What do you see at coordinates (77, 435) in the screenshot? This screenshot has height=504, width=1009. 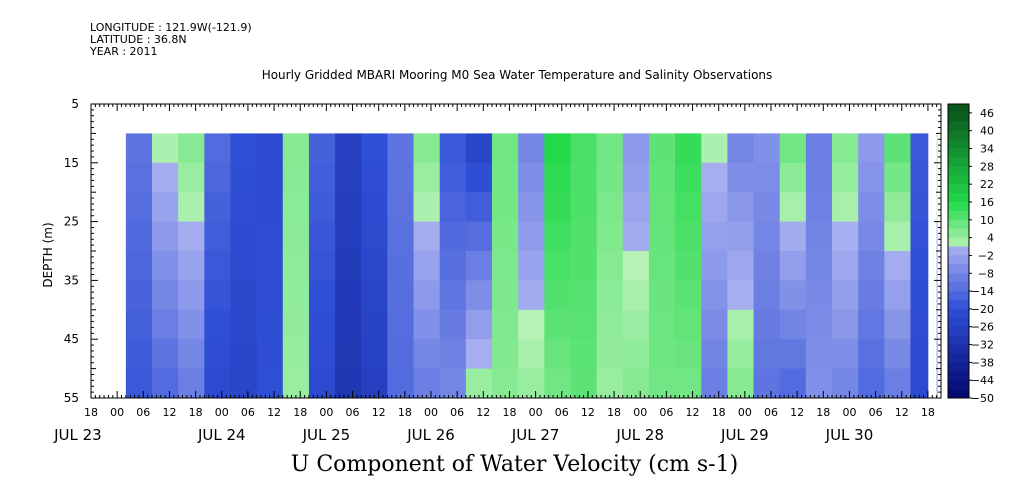 I see `day-label: JUL 23` at bounding box center [77, 435].